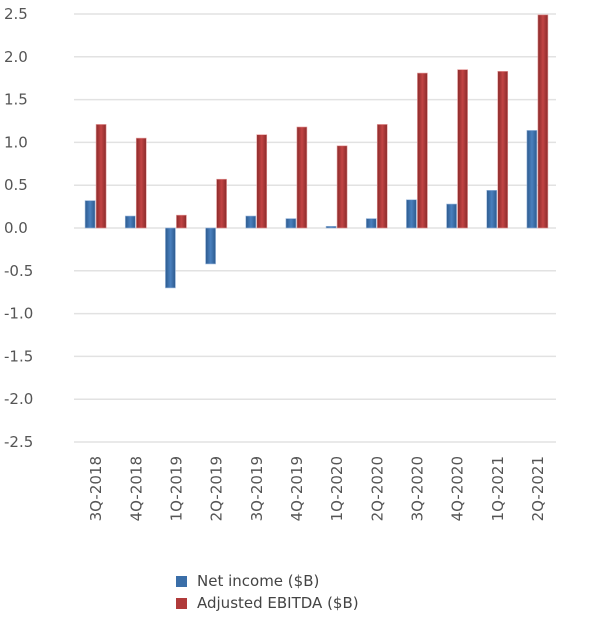 This screenshot has width=600, height=620. Describe the element at coordinates (18, 356) in the screenshot. I see `y-tick-label: -1.5` at that location.